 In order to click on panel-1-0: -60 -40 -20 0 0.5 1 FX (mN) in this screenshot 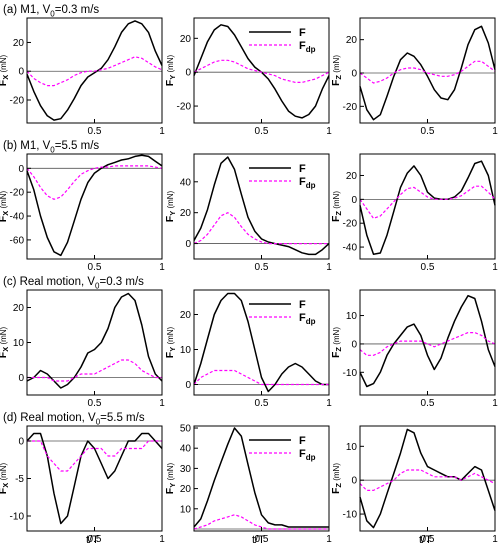, I will do `click(82, 213)`.